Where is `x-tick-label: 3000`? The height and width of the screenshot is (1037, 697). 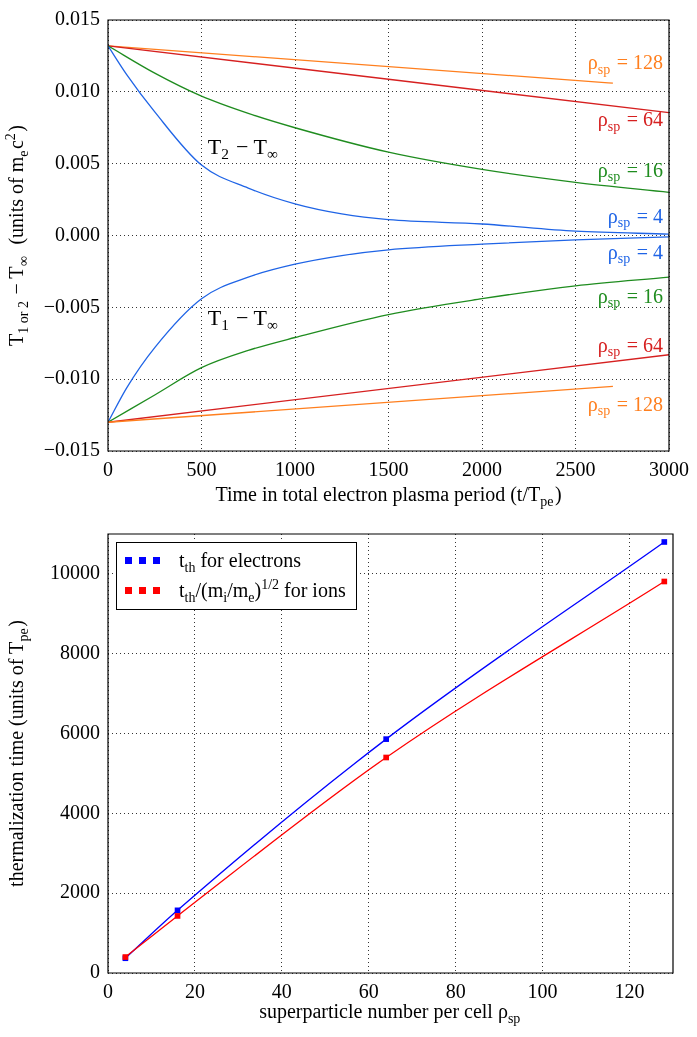
x-tick-label: 3000 is located at coordinates (669, 469).